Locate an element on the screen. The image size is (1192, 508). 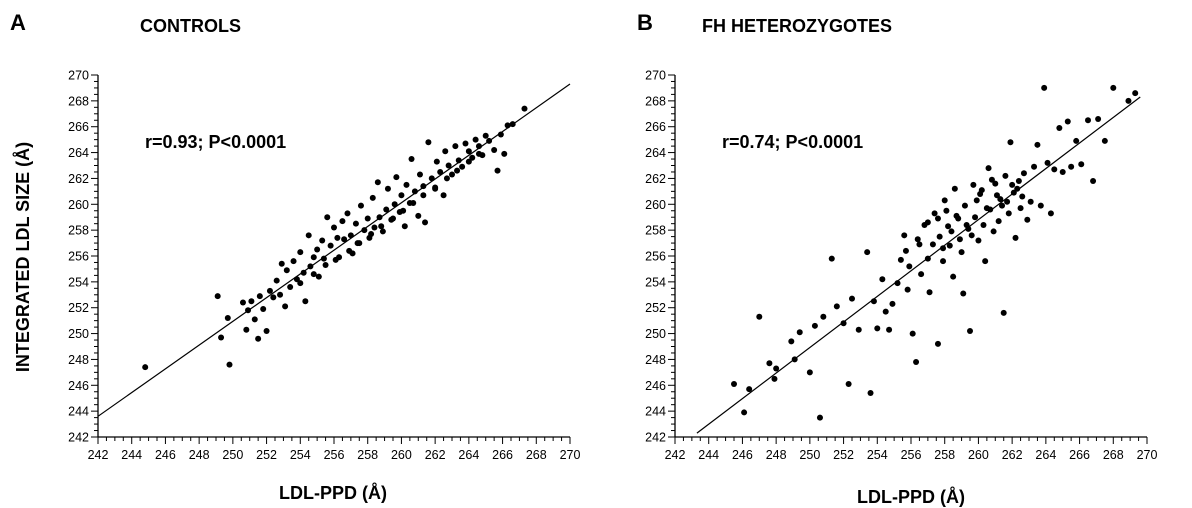
x-tick-label: 244 is located at coordinates (131, 455).